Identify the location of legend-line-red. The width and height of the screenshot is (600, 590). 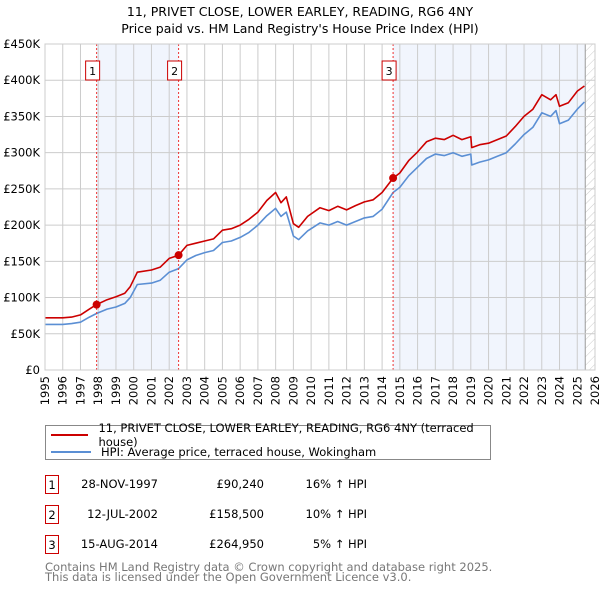
(70, 435).